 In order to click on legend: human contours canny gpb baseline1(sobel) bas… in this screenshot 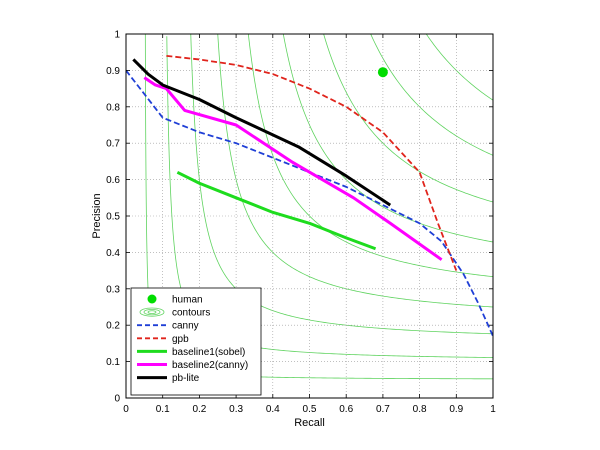, I will do `click(196, 341)`.